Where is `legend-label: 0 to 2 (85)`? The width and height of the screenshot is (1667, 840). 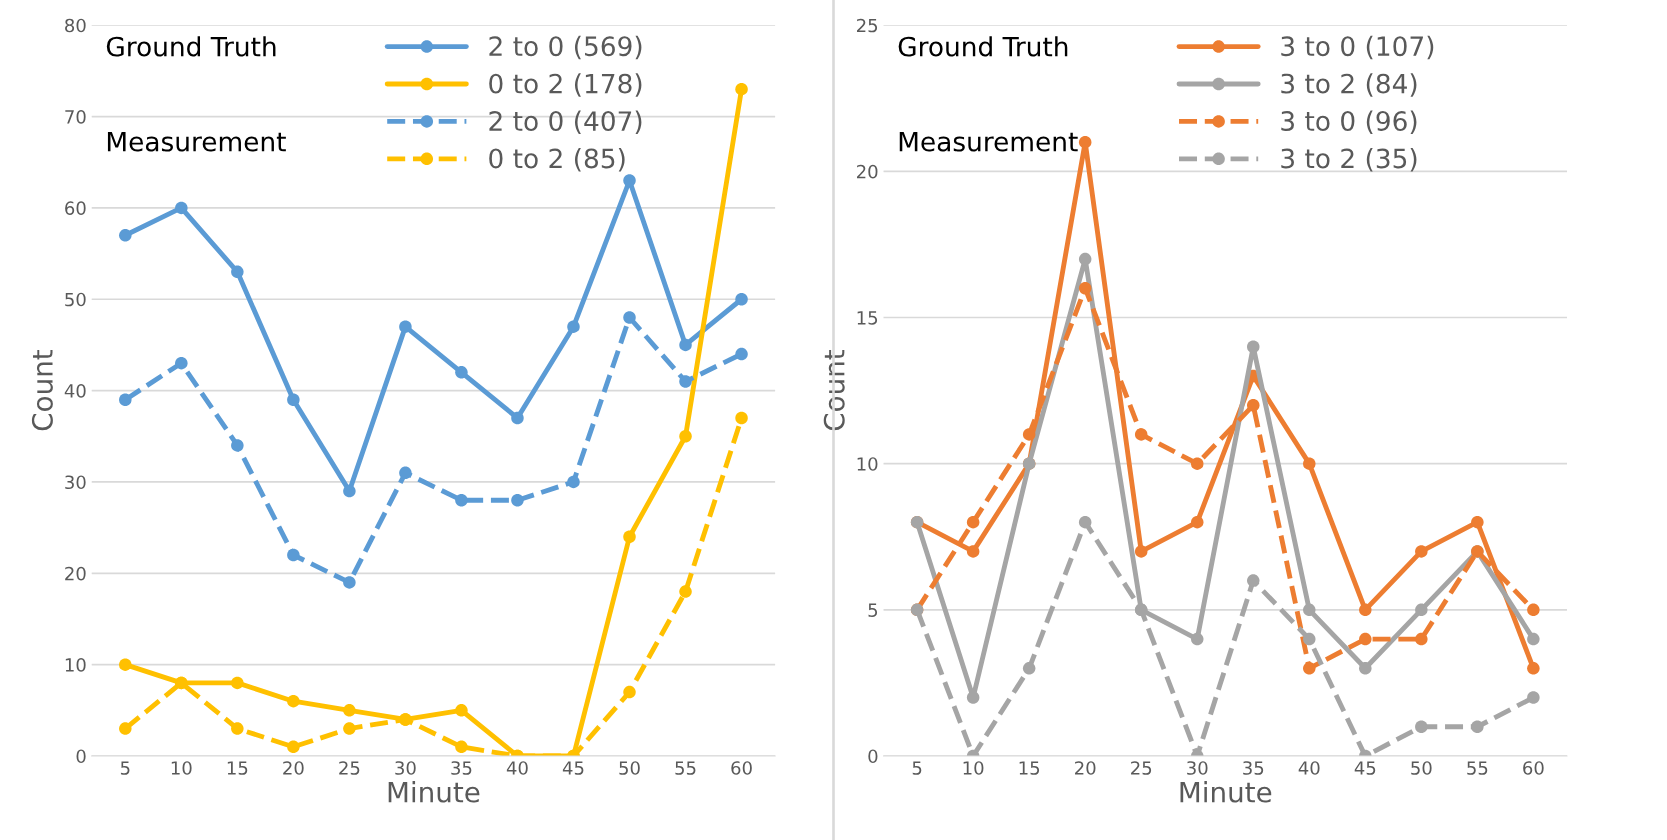
legend-label: 0 to 2 (85) is located at coordinates (557, 160).